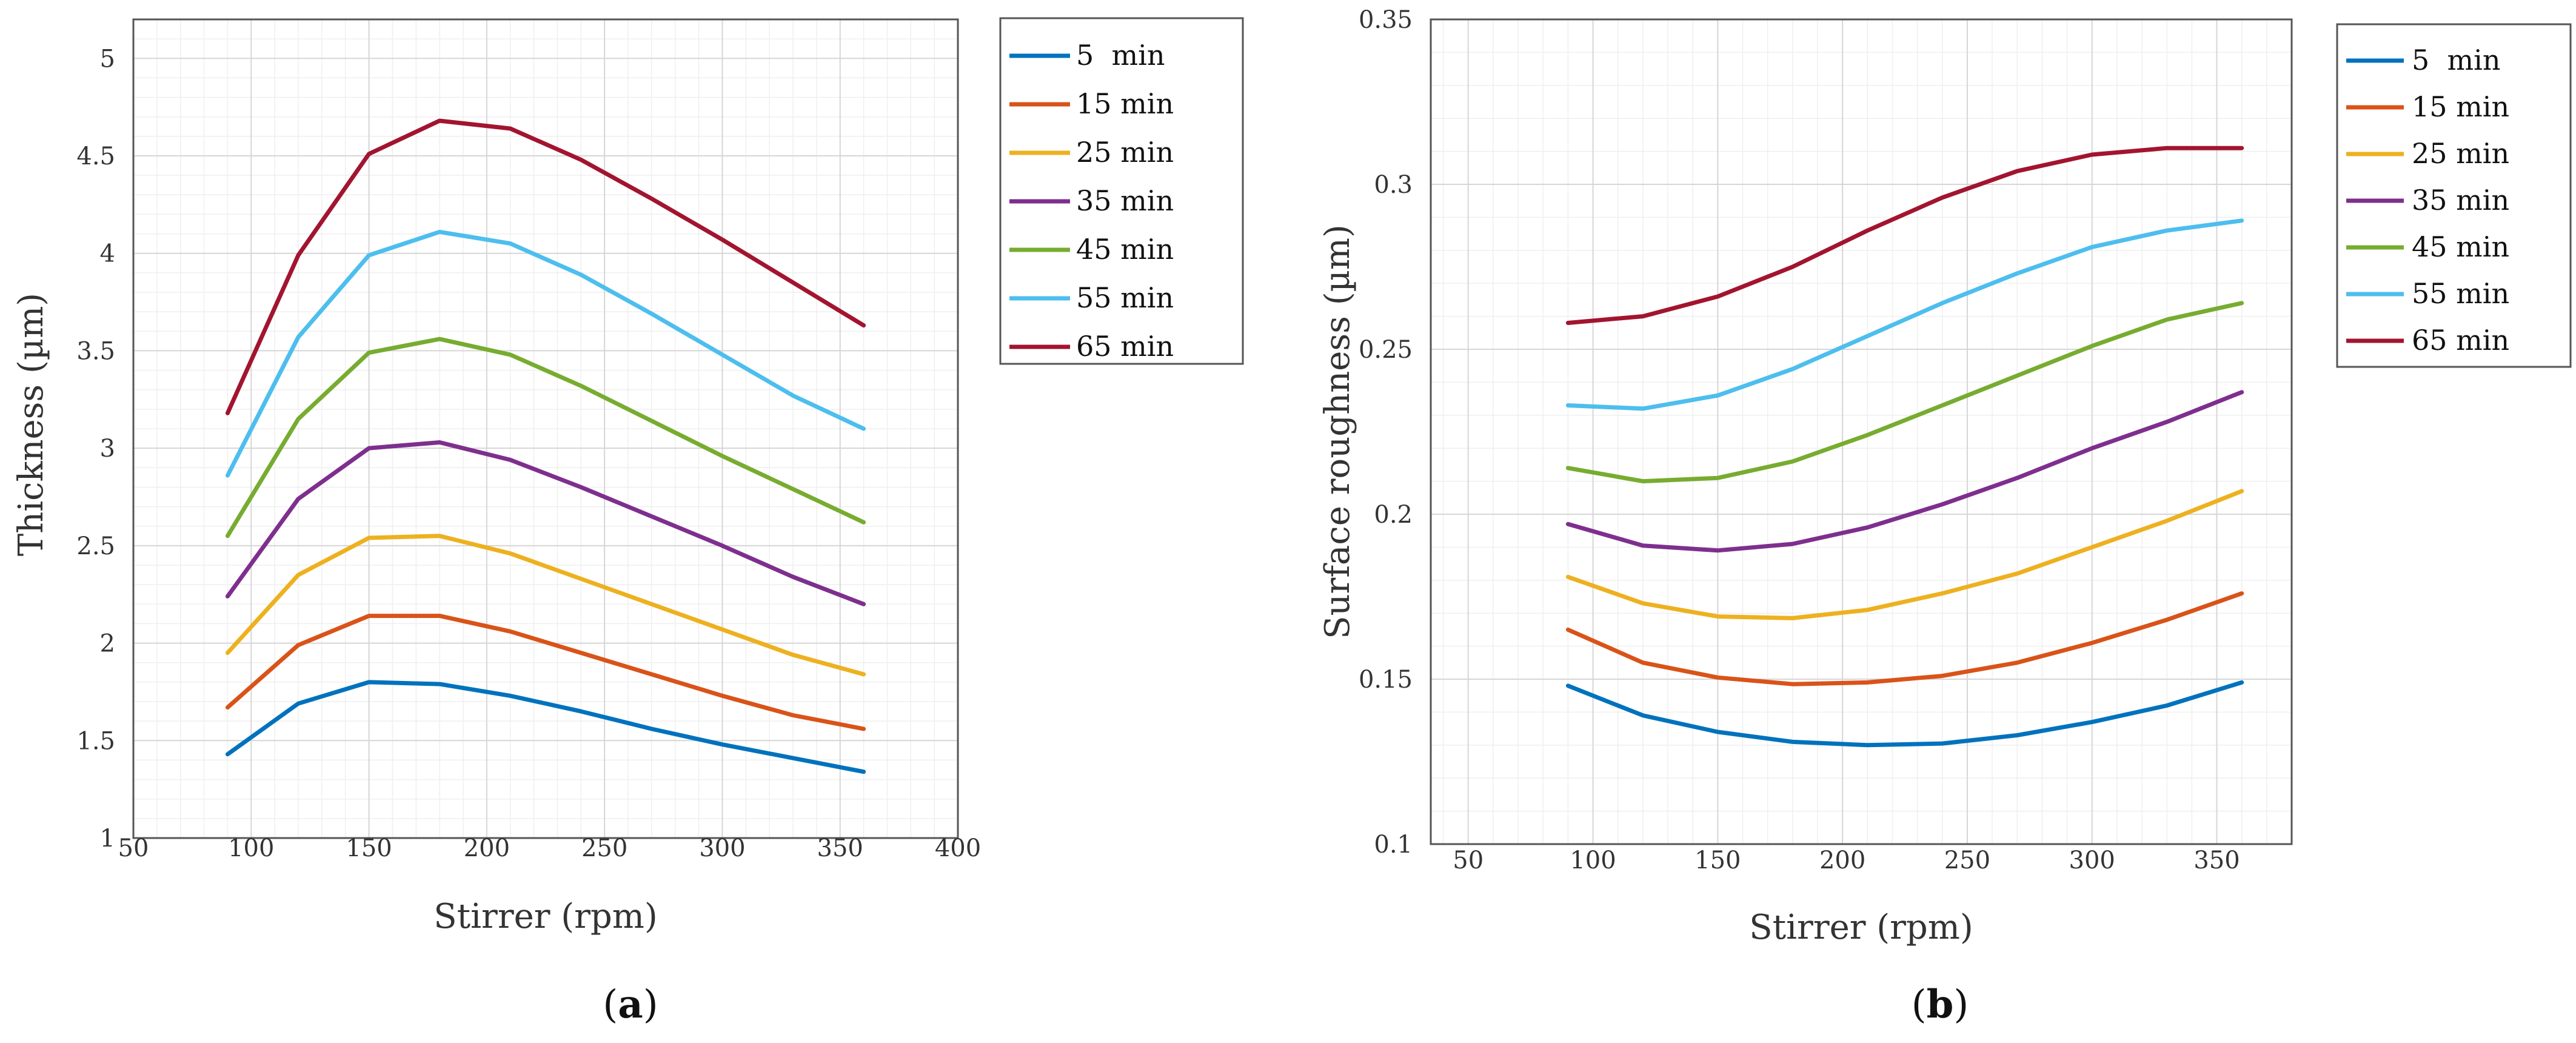 This screenshot has height=1043, width=2576. Describe the element at coordinates (107, 254) in the screenshot. I see `y-tick-label: 4` at that location.